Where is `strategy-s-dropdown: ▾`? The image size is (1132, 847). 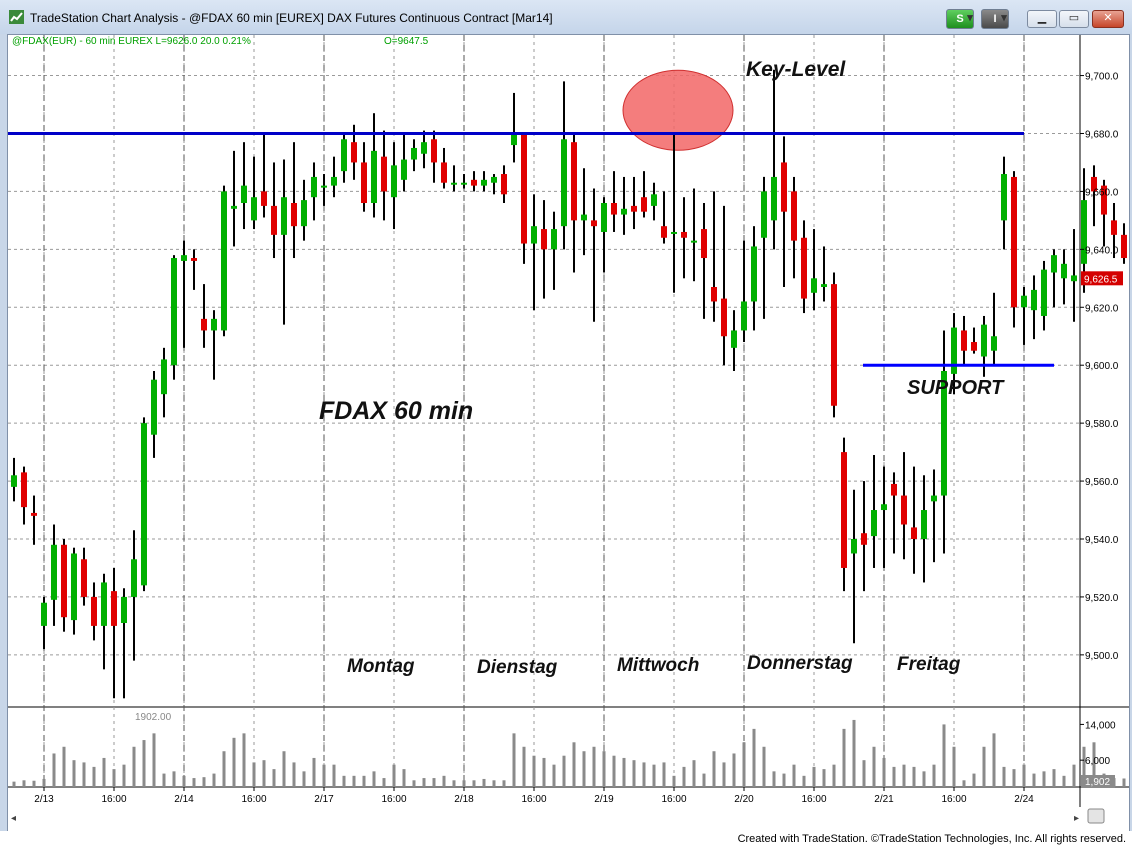 strategy-s-dropdown: ▾ is located at coordinates (970, 18).